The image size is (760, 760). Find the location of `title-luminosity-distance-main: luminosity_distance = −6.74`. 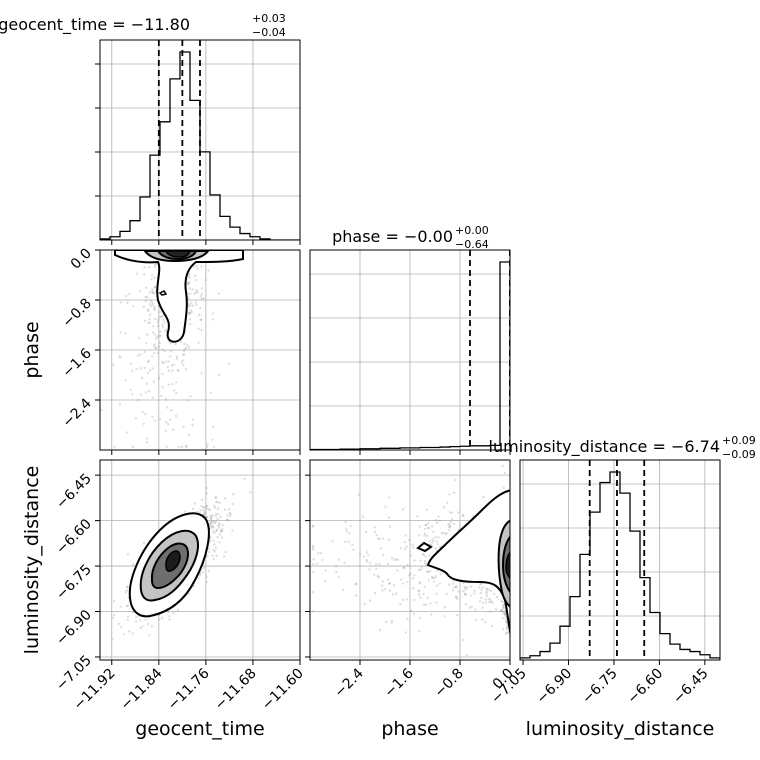

title-luminosity-distance-main: luminosity_distance = −6.74 is located at coordinates (604, 447).